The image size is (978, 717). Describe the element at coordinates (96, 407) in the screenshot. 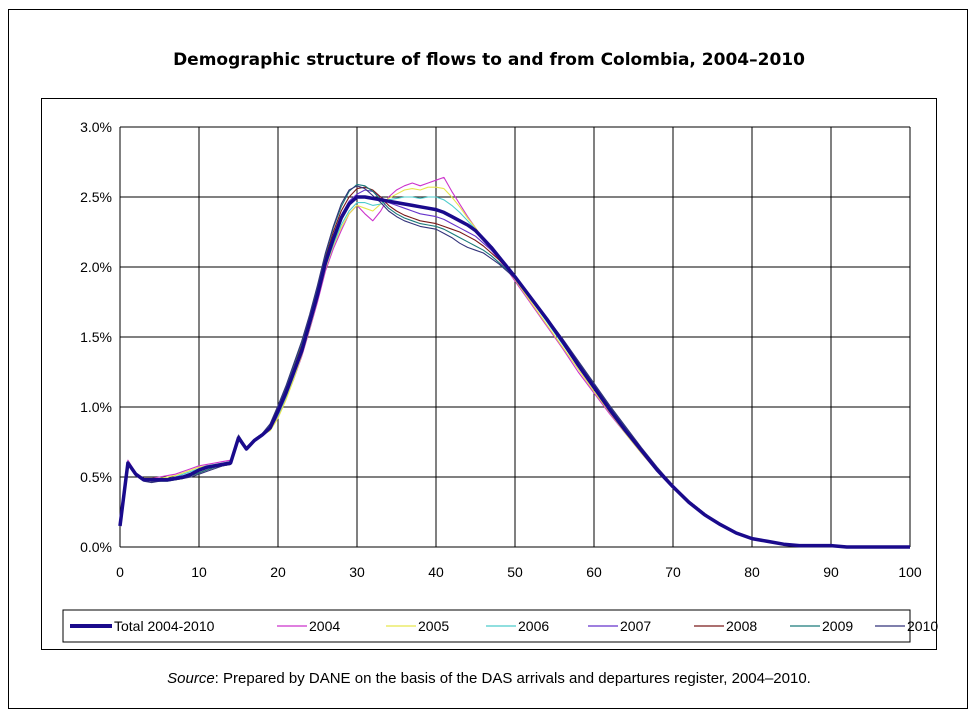

I see `y-tick-label: 1.0%` at that location.